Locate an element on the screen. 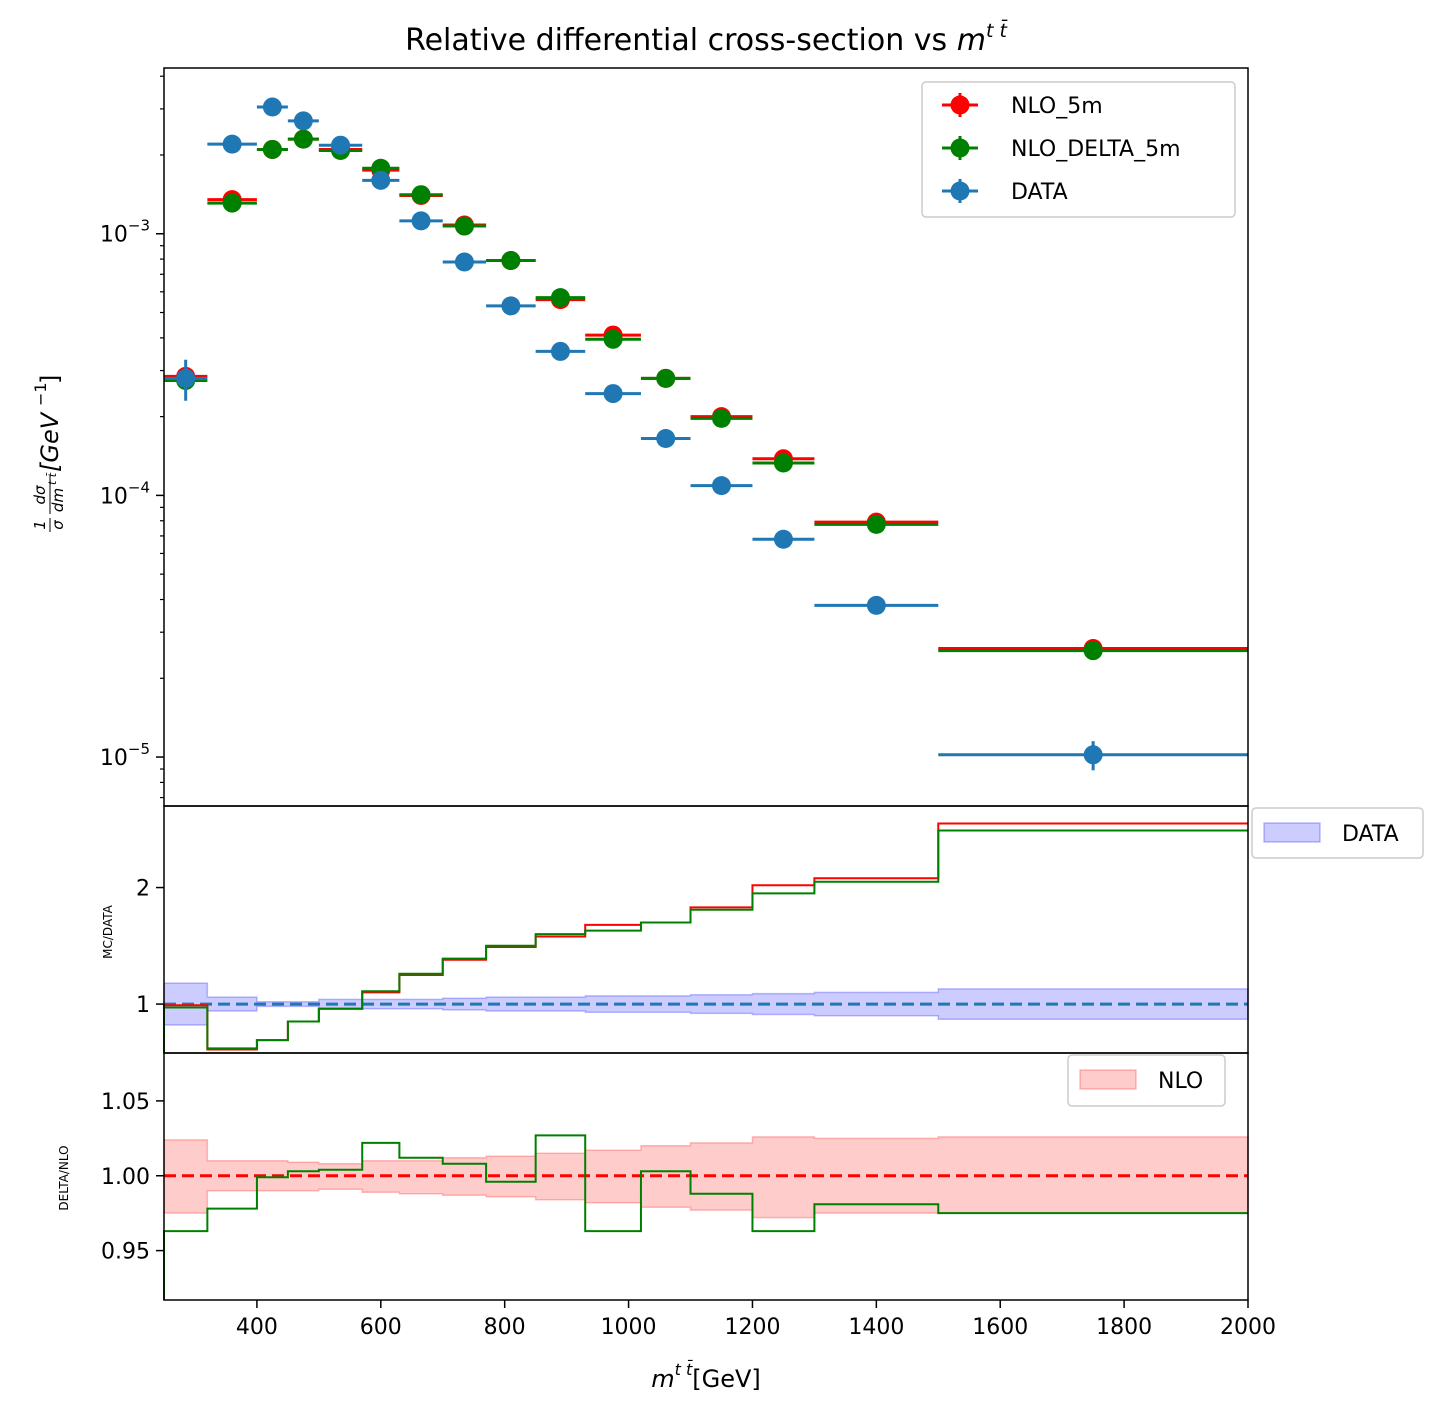 The image size is (1443, 1416). y-tick-label: 2 is located at coordinates (143, 889).